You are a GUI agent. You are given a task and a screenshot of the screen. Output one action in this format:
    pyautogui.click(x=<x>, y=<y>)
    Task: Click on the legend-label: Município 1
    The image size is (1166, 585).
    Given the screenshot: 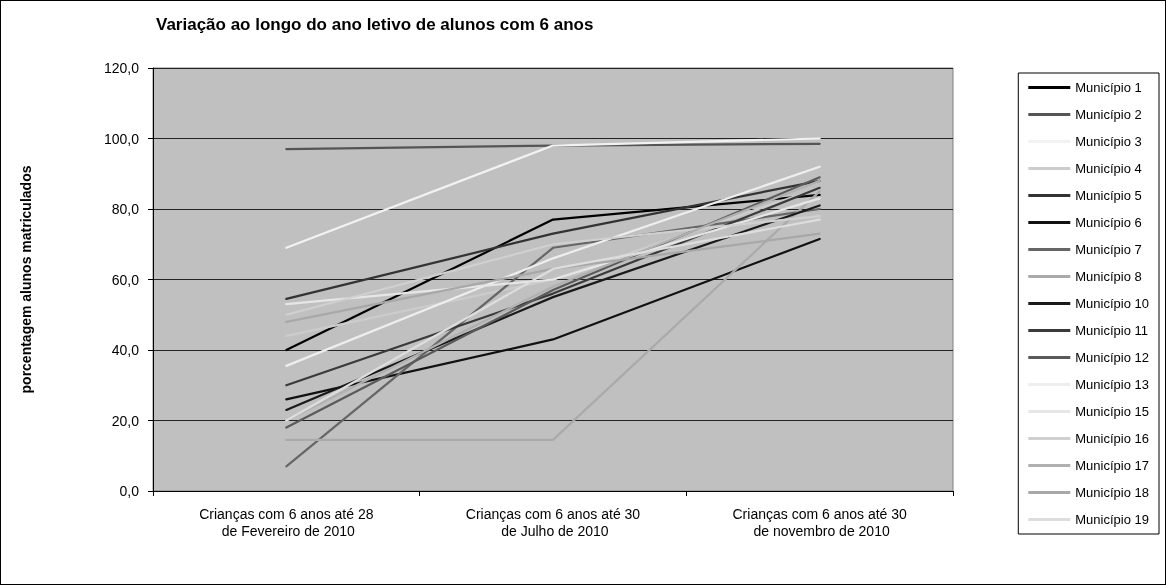 What is the action you would take?
    pyautogui.click(x=1108, y=87)
    